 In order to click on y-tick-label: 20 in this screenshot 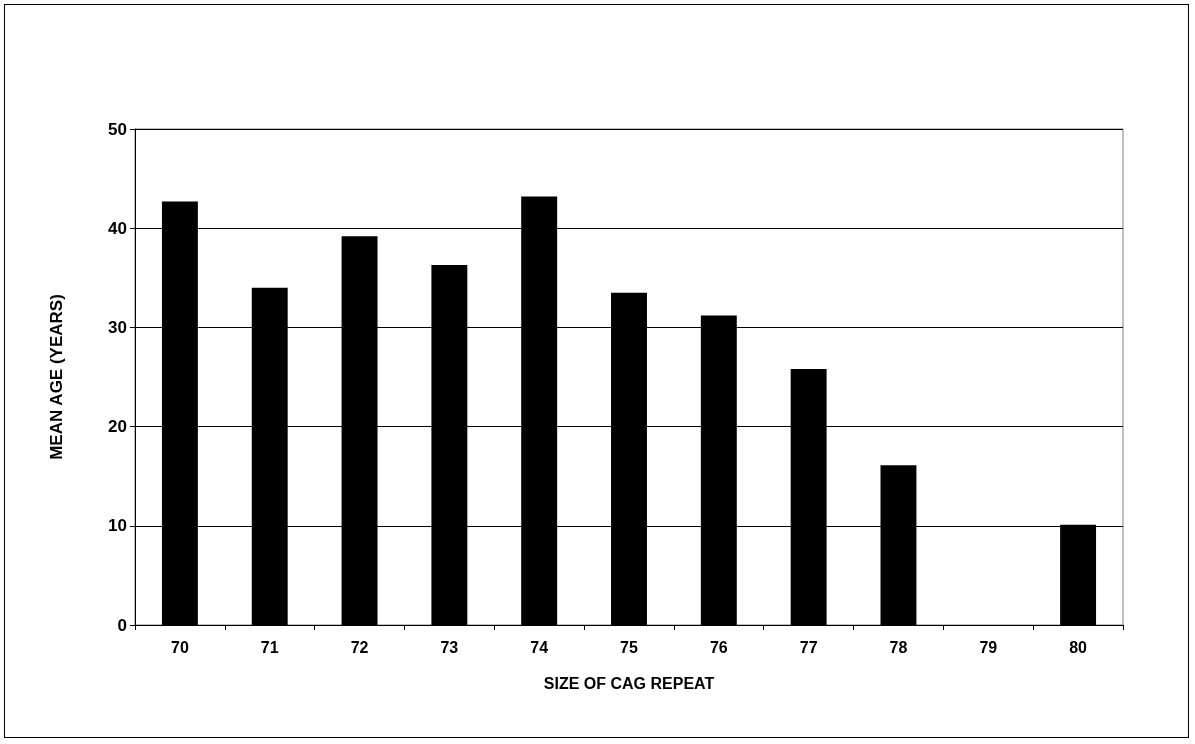, I will do `click(117, 427)`.